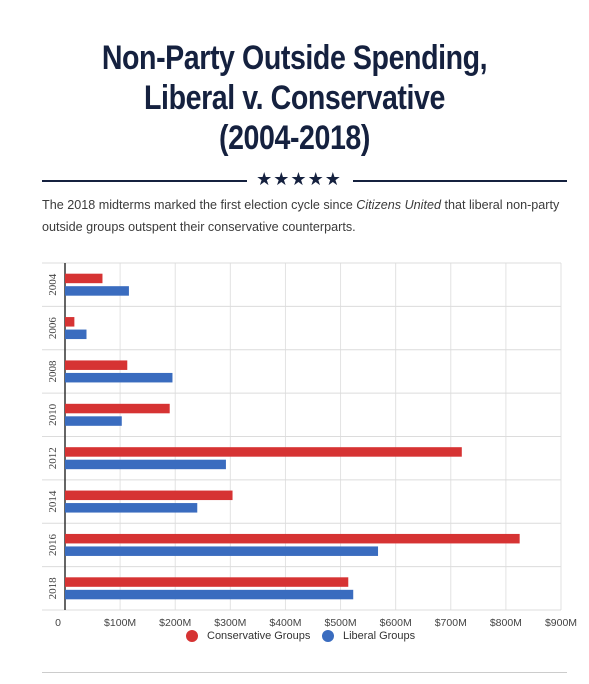  Describe the element at coordinates (53, 414) in the screenshot. I see `y-category-label: 2010` at that location.